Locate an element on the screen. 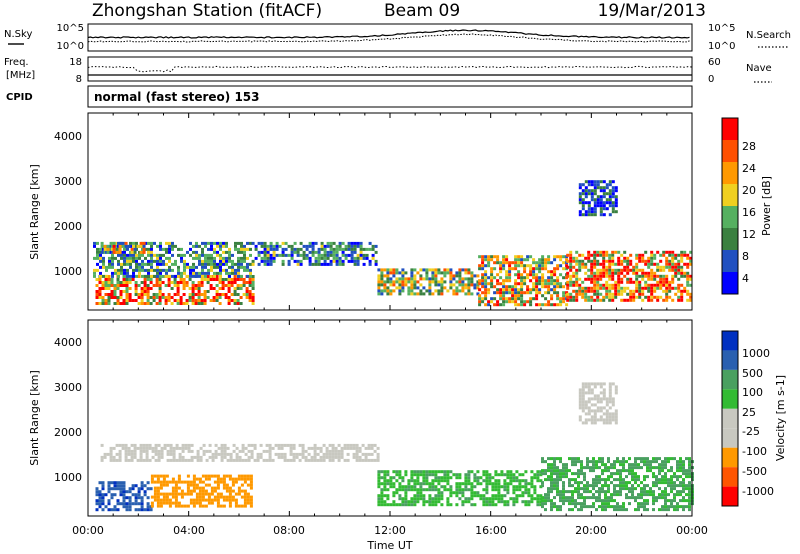 This screenshot has height=554, width=800. nave-label: Nave is located at coordinates (759, 68).